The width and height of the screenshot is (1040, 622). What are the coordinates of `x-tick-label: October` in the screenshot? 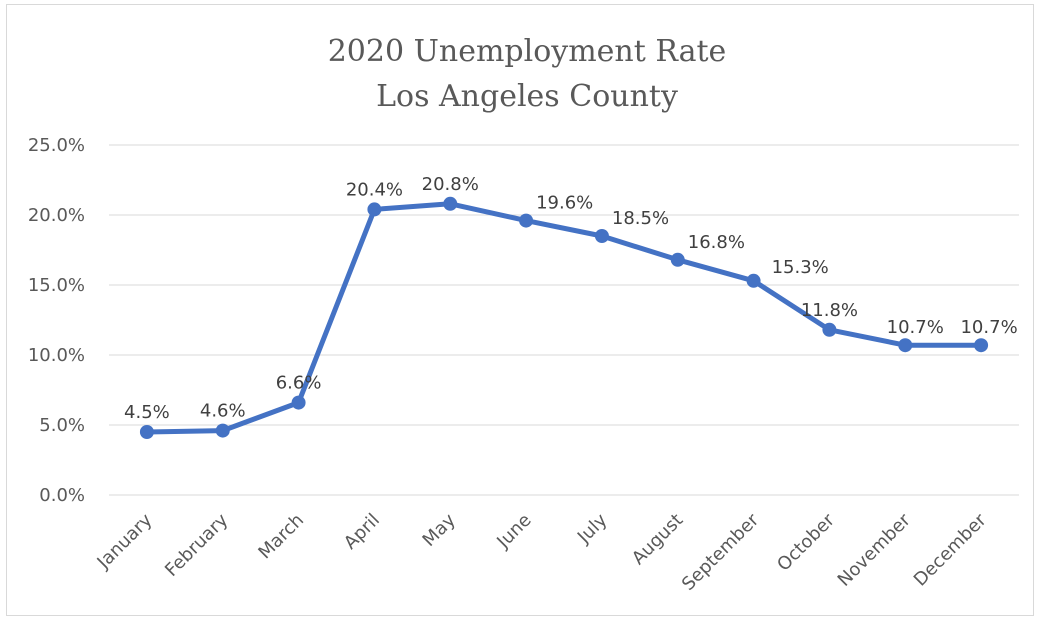 It's located at (806, 542).